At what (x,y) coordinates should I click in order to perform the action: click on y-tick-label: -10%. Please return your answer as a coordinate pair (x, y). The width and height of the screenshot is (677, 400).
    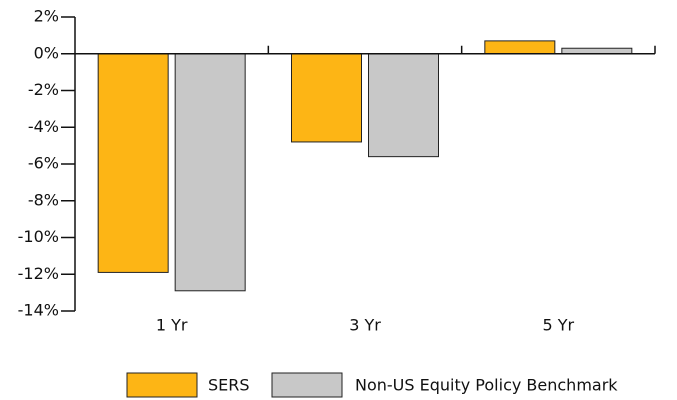
    Looking at the image, I should click on (38, 236).